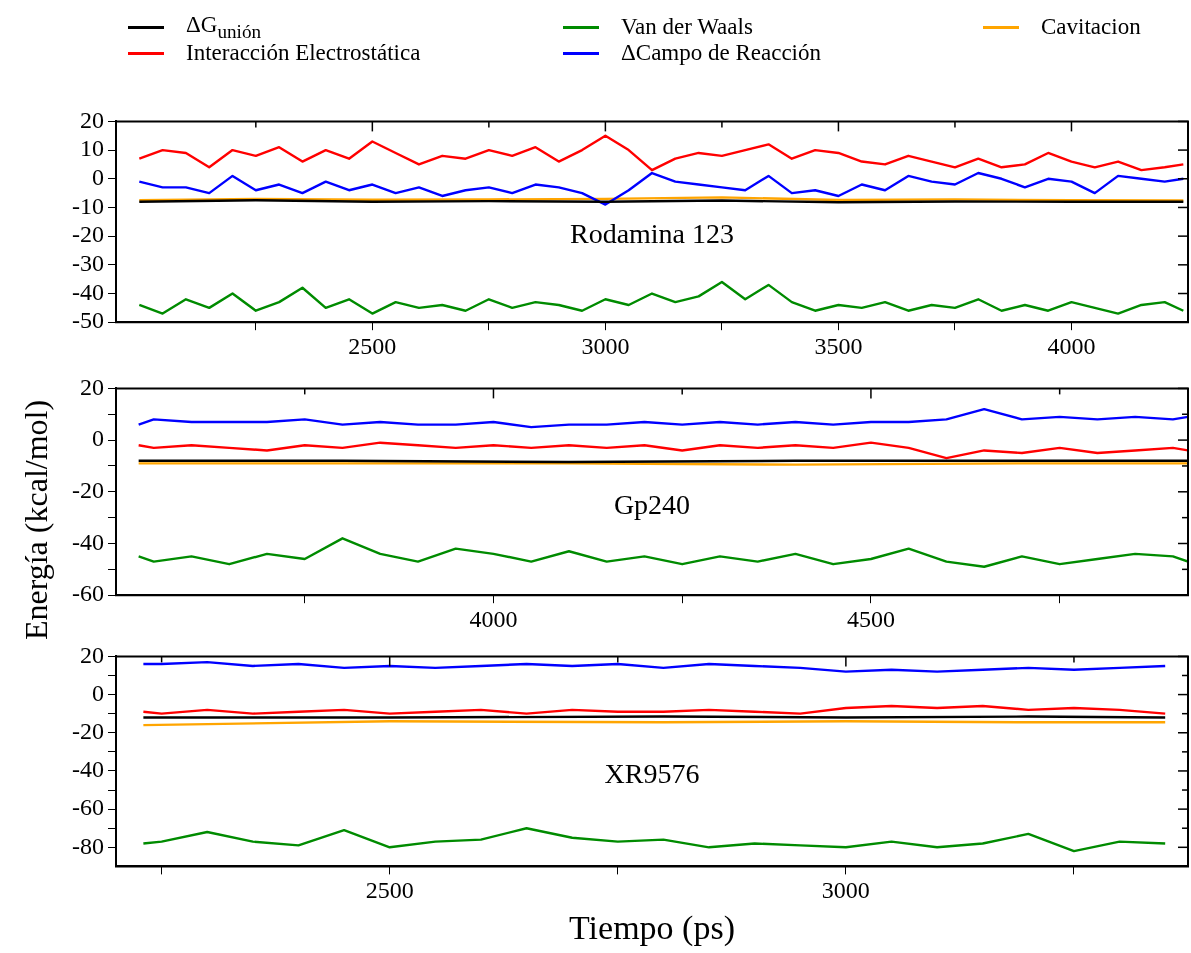 The image size is (1191, 953). I want to click on annotation: XR9576, so click(652, 774).